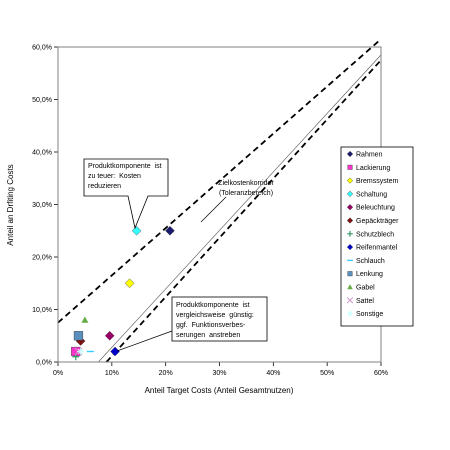 This screenshot has width=450, height=450. Describe the element at coordinates (129, 283) in the screenshot. I see `data-point-bremssystem` at that location.